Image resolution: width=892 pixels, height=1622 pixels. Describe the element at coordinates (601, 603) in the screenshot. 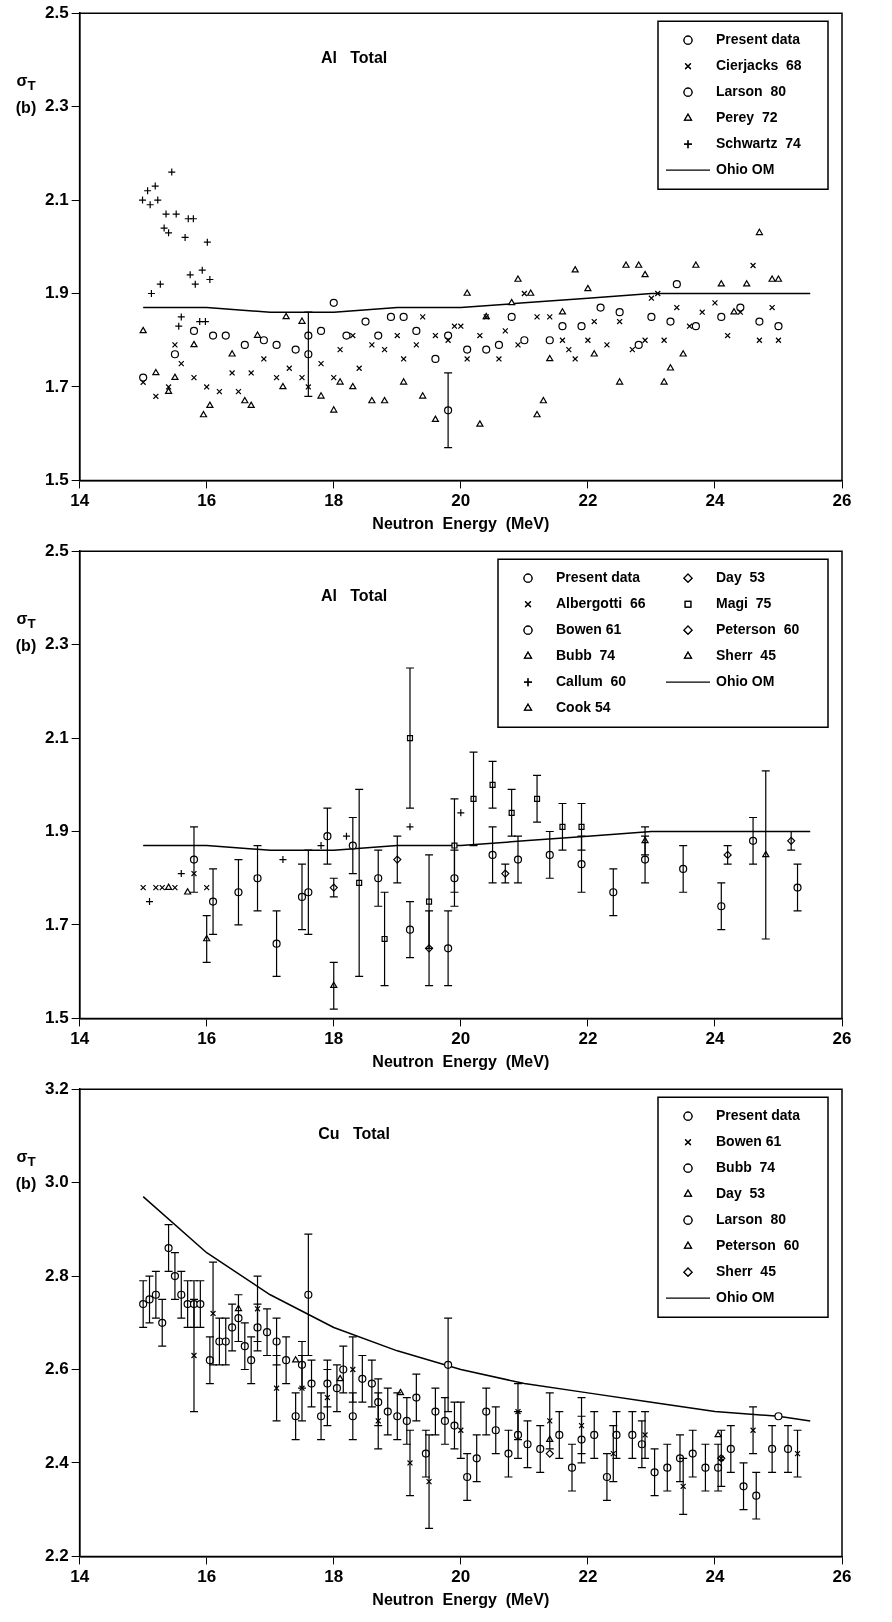

I see `legend-label: Albergotti 66` at that location.